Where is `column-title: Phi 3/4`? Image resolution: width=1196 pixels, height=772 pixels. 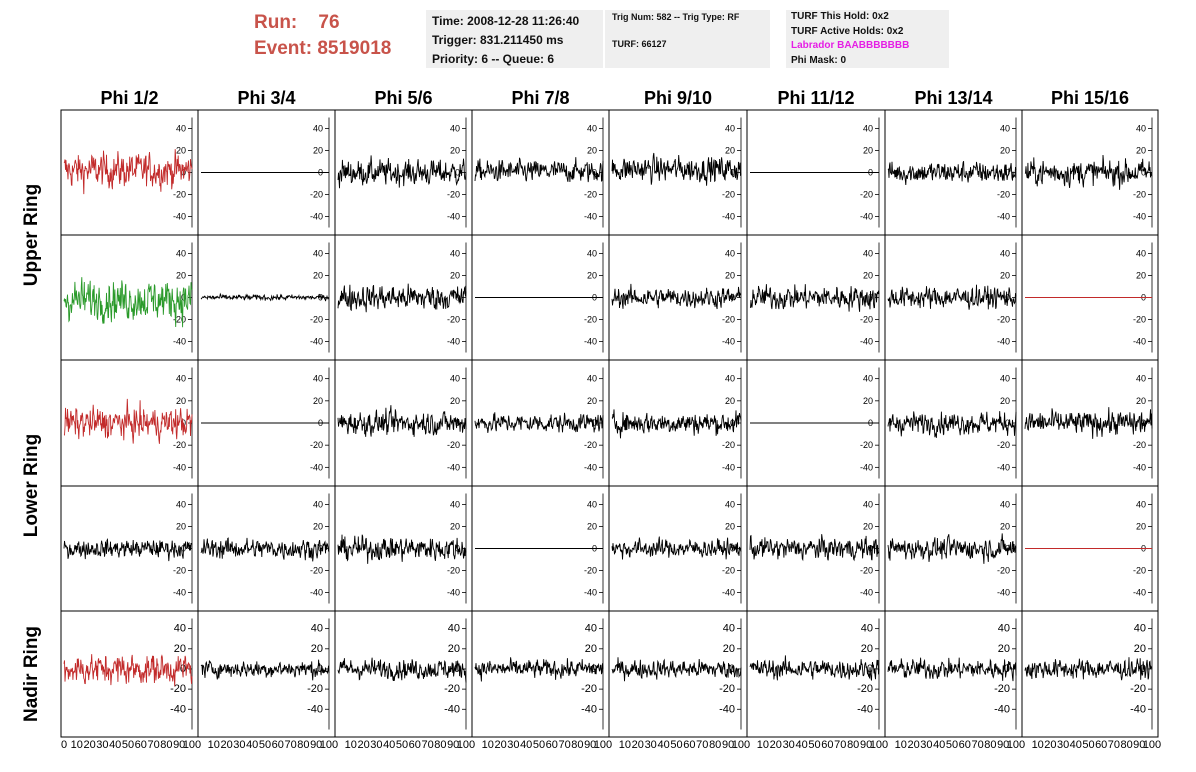 column-title: Phi 3/4 is located at coordinates (266, 98).